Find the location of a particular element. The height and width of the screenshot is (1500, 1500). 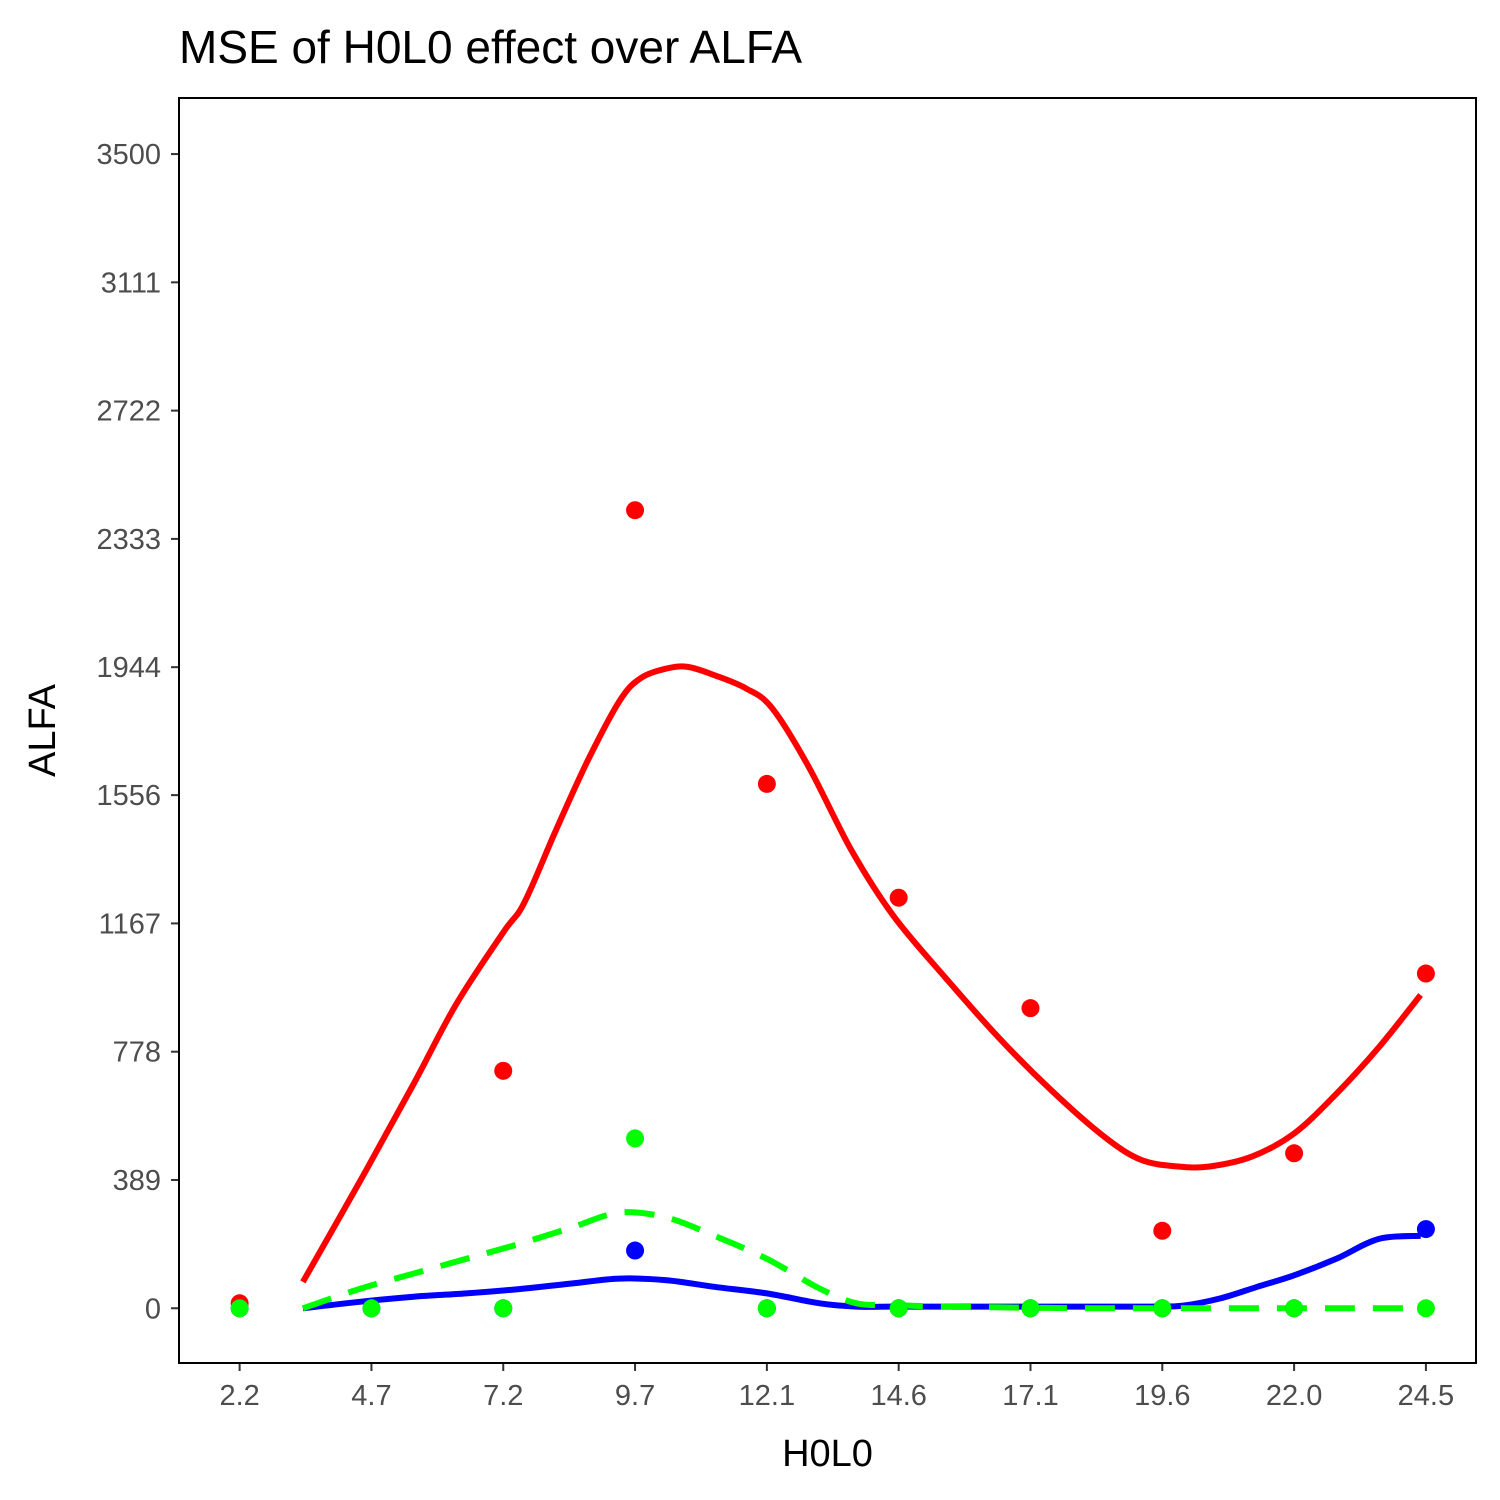

x-tick-label: 22.0 is located at coordinates (1294, 1396).